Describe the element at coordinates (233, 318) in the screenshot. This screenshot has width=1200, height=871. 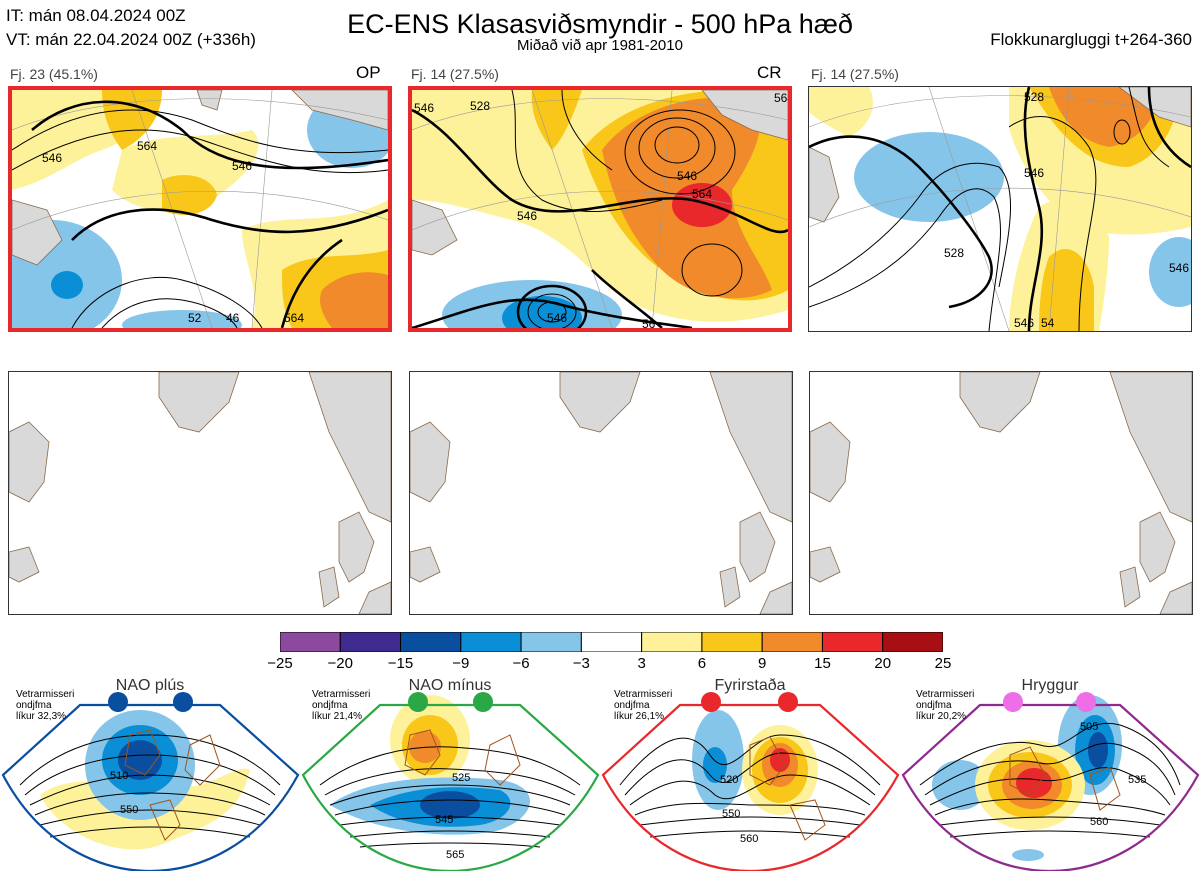
I see `contour-label: 46` at that location.